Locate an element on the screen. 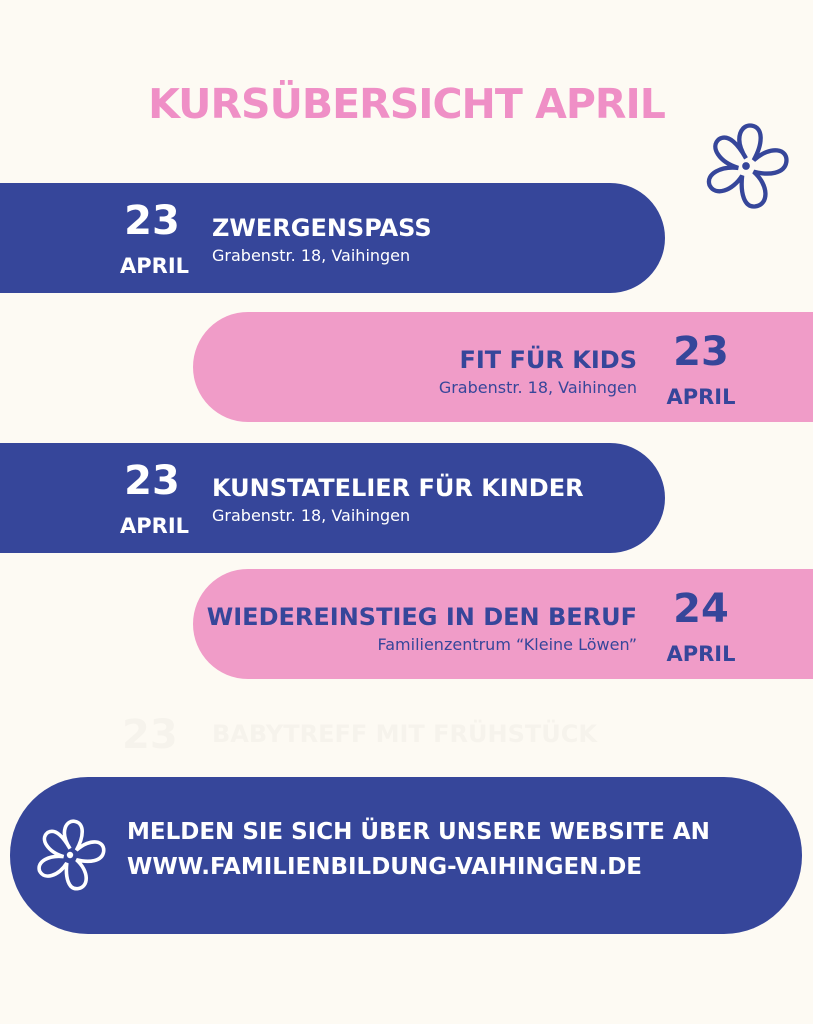 The image size is (813, 1024). faded-course: 23 BABYTREFF MIT FRÜHSTÜCK is located at coordinates (359, 735).